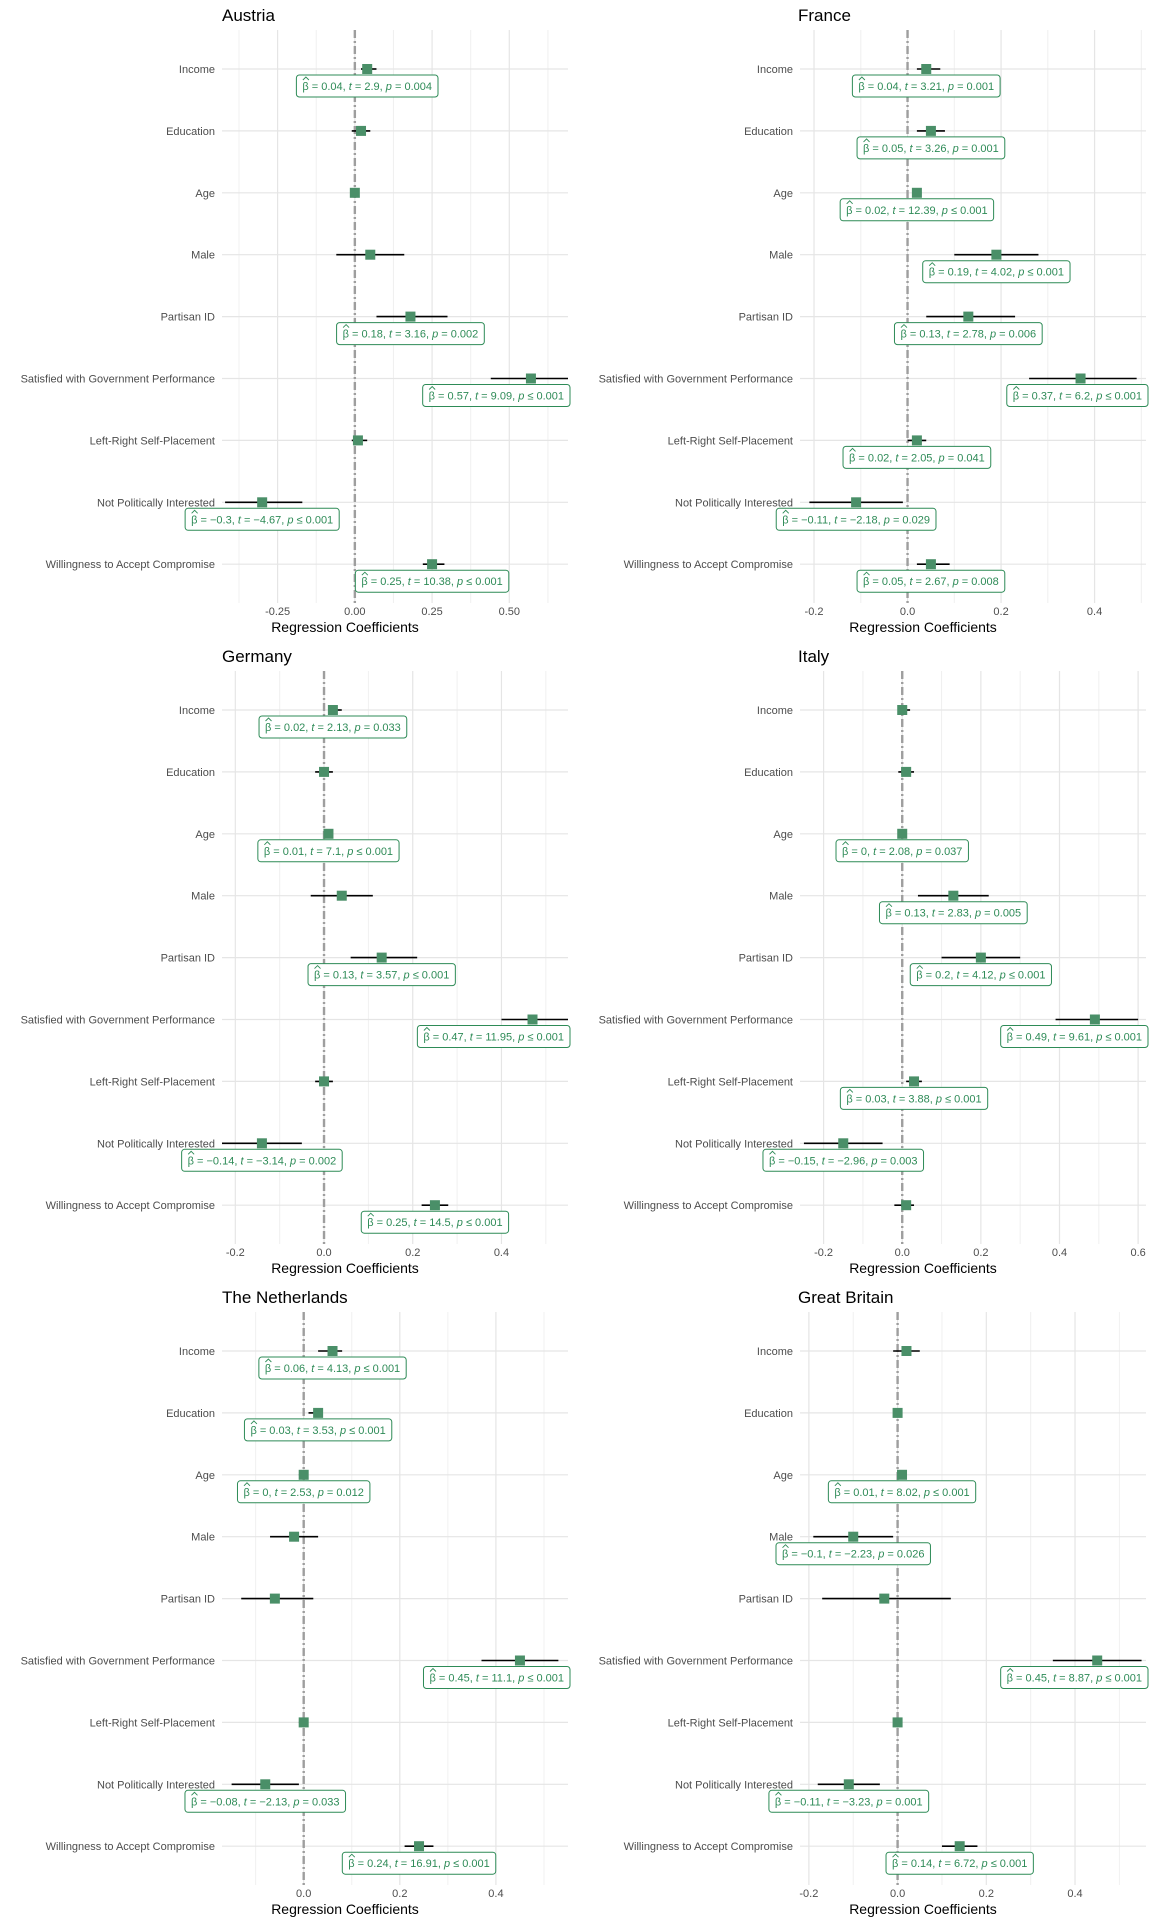 The width and height of the screenshot is (1152, 1925). I want to click on coefficient-annotation: β = 0.06, t = 4.13, p ≤ 0.001, so click(332, 1368).